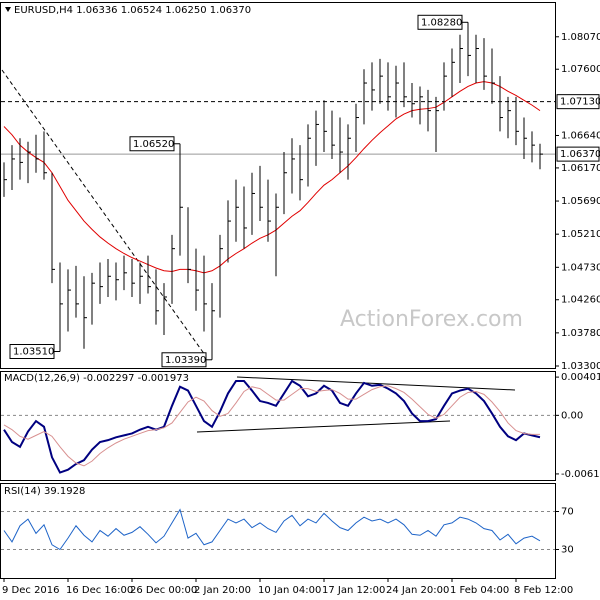 The image size is (600, 600). What do you see at coordinates (222, 590) in the screenshot?
I see `x-tick-label: 2 Jan 20:00` at bounding box center [222, 590].